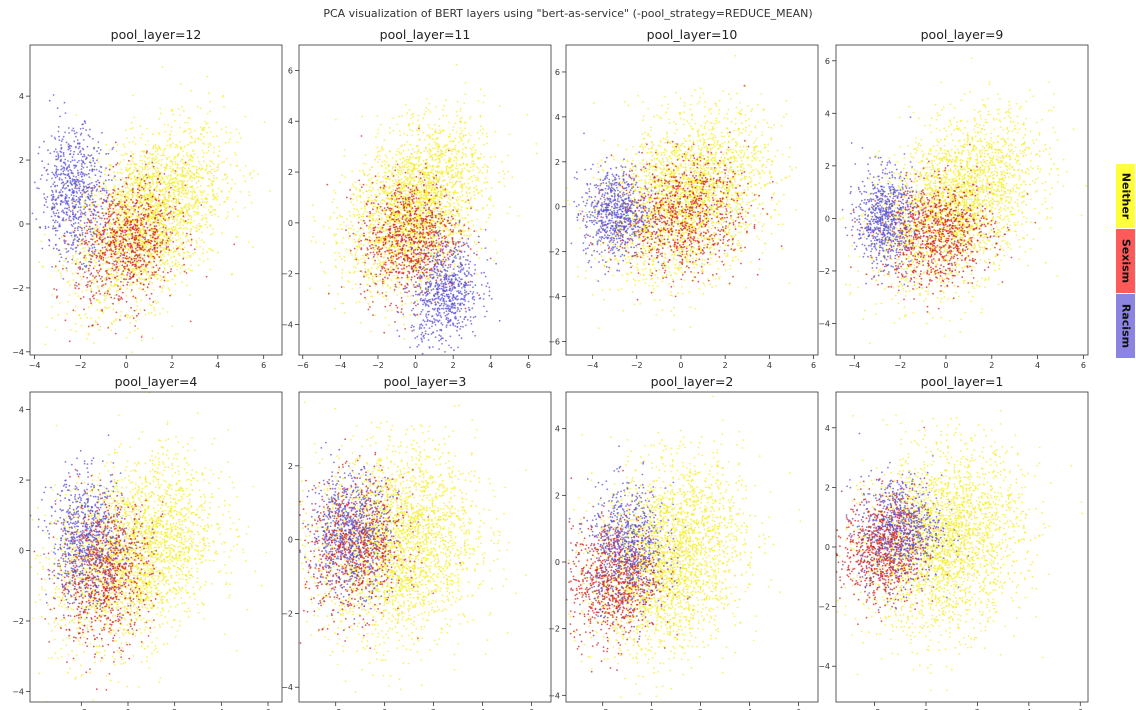 This screenshot has height=710, width=1136. I want to click on scatter-points, so click(151, 210).